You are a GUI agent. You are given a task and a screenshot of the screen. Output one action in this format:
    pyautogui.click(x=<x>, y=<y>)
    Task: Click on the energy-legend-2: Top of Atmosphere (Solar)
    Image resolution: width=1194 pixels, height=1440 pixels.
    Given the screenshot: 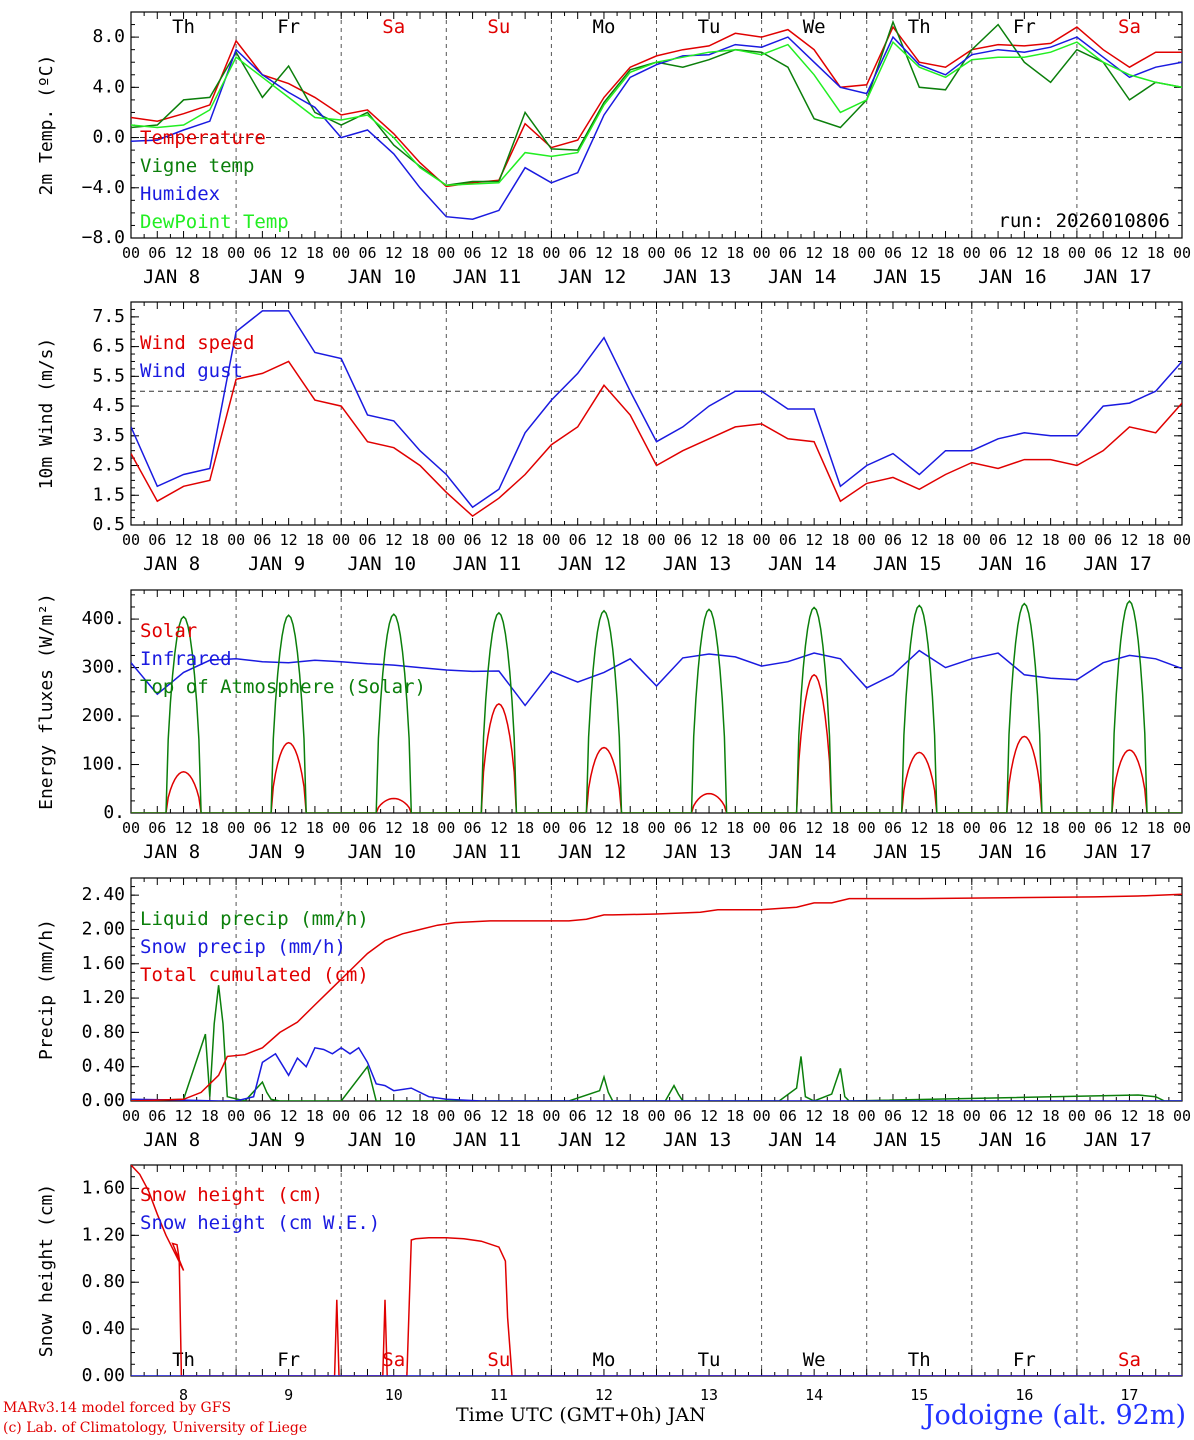 What is the action you would take?
    pyautogui.click(x=283, y=687)
    